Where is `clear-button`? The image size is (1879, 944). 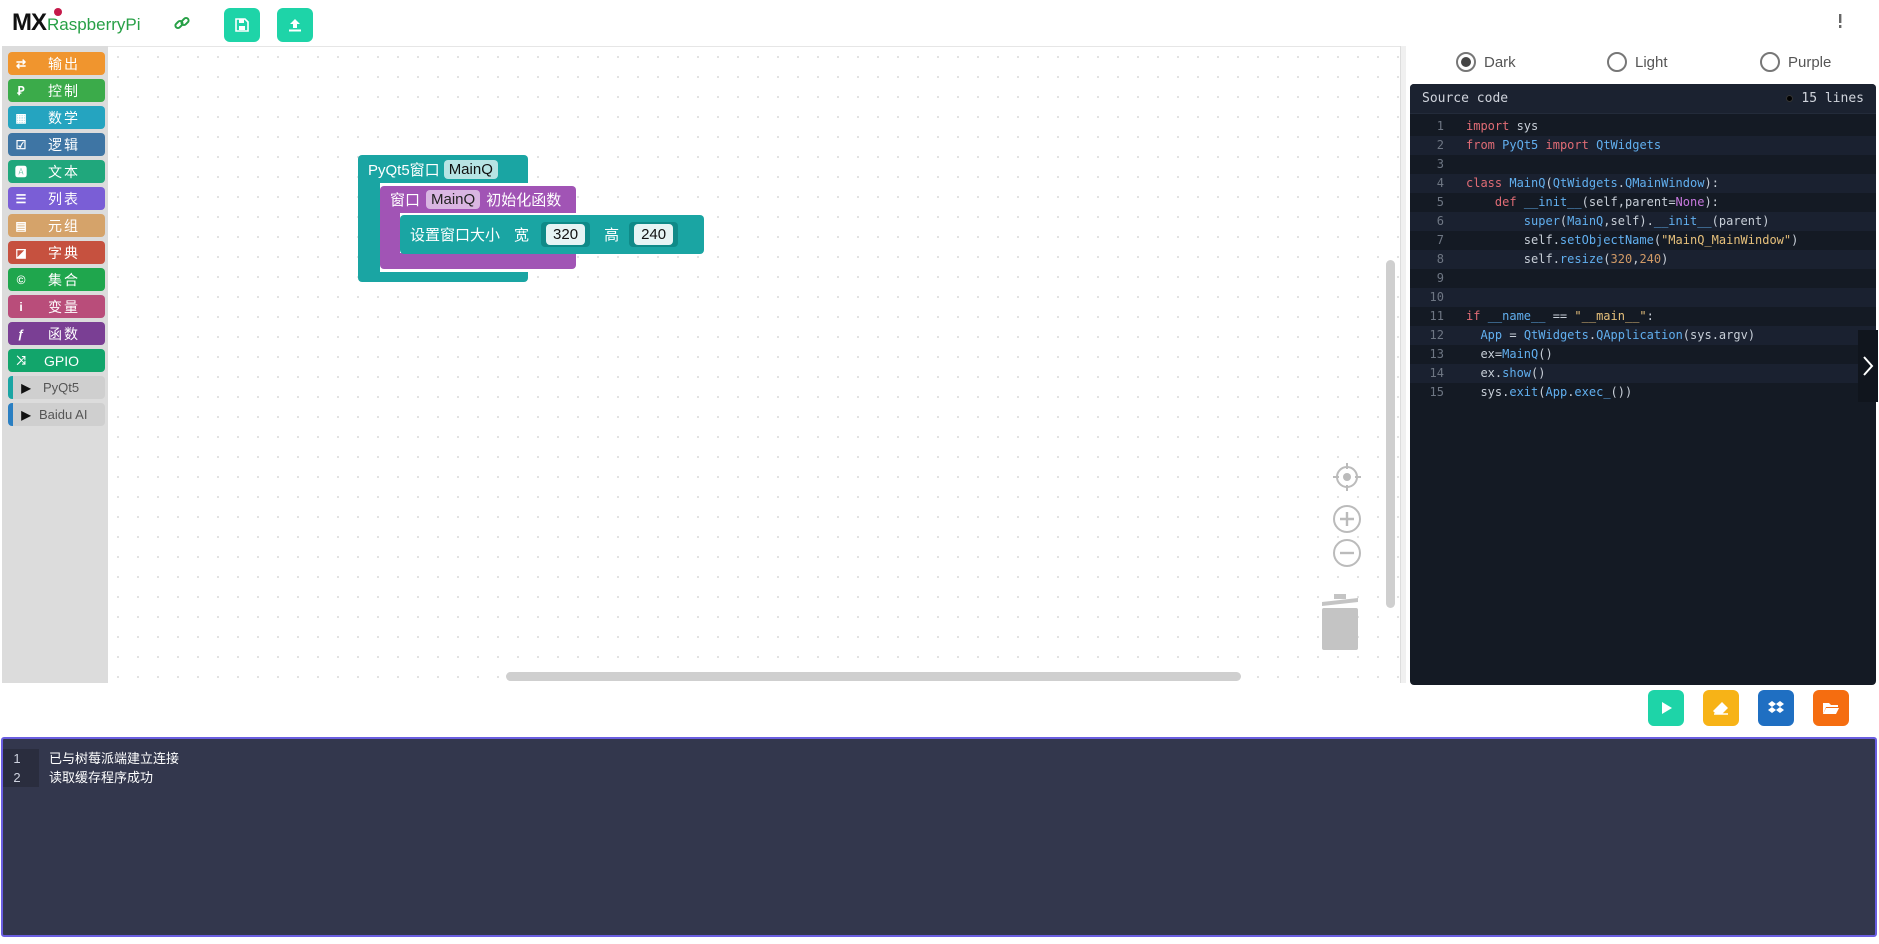
clear-button is located at coordinates (1721, 708).